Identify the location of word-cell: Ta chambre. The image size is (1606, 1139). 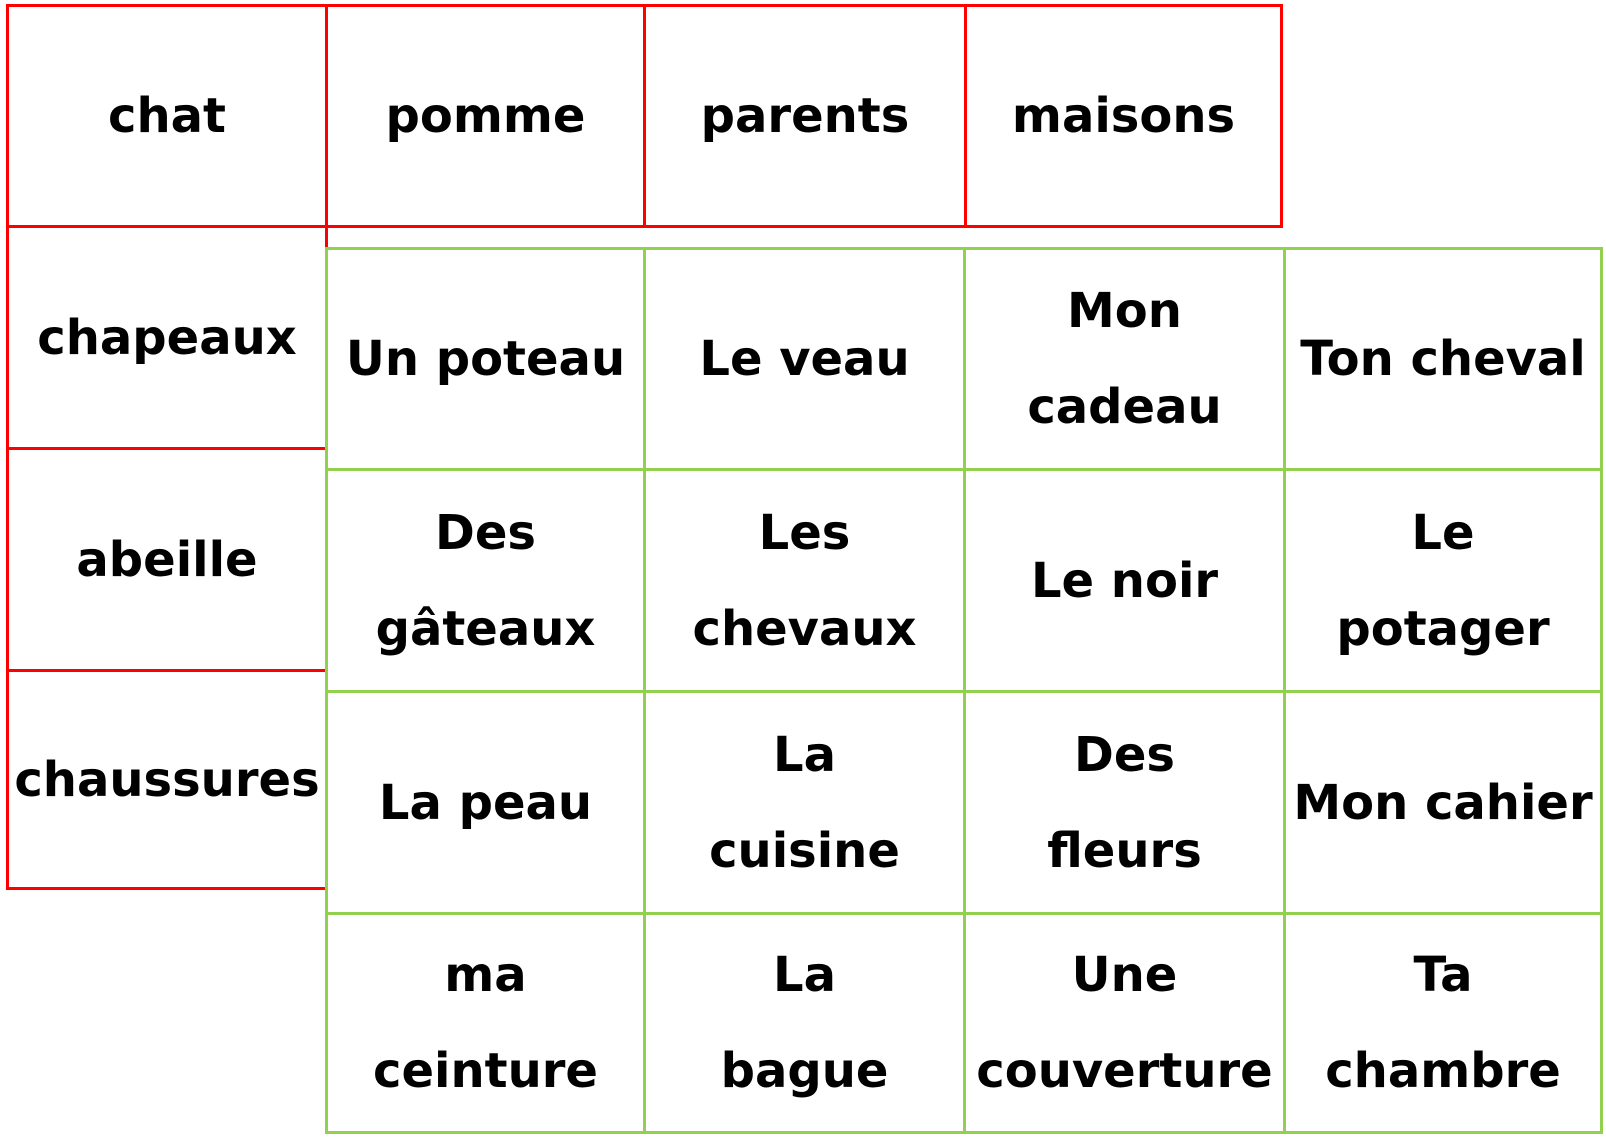
(1443, 1023).